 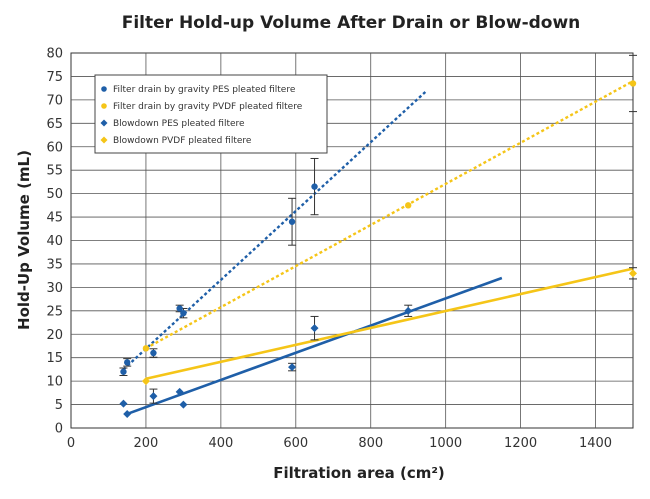 I want to click on legend-label-2: Blowdown PES pleated filtere, so click(x=179, y=124).